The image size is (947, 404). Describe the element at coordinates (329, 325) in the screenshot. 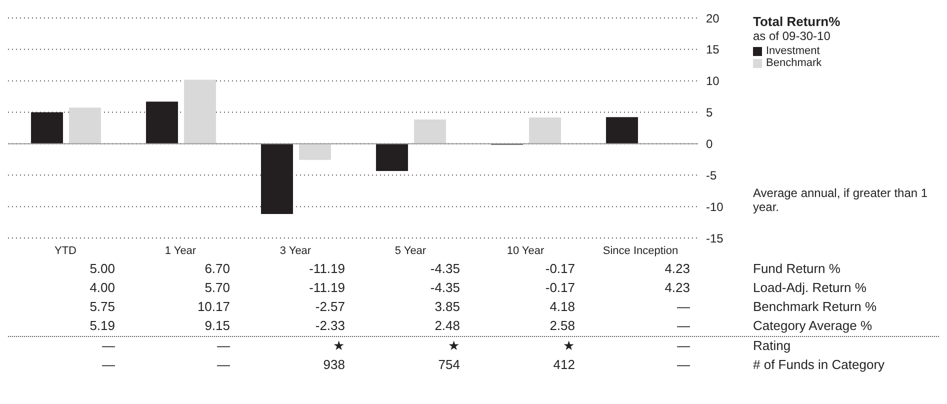

I see `text: -2.33` at that location.